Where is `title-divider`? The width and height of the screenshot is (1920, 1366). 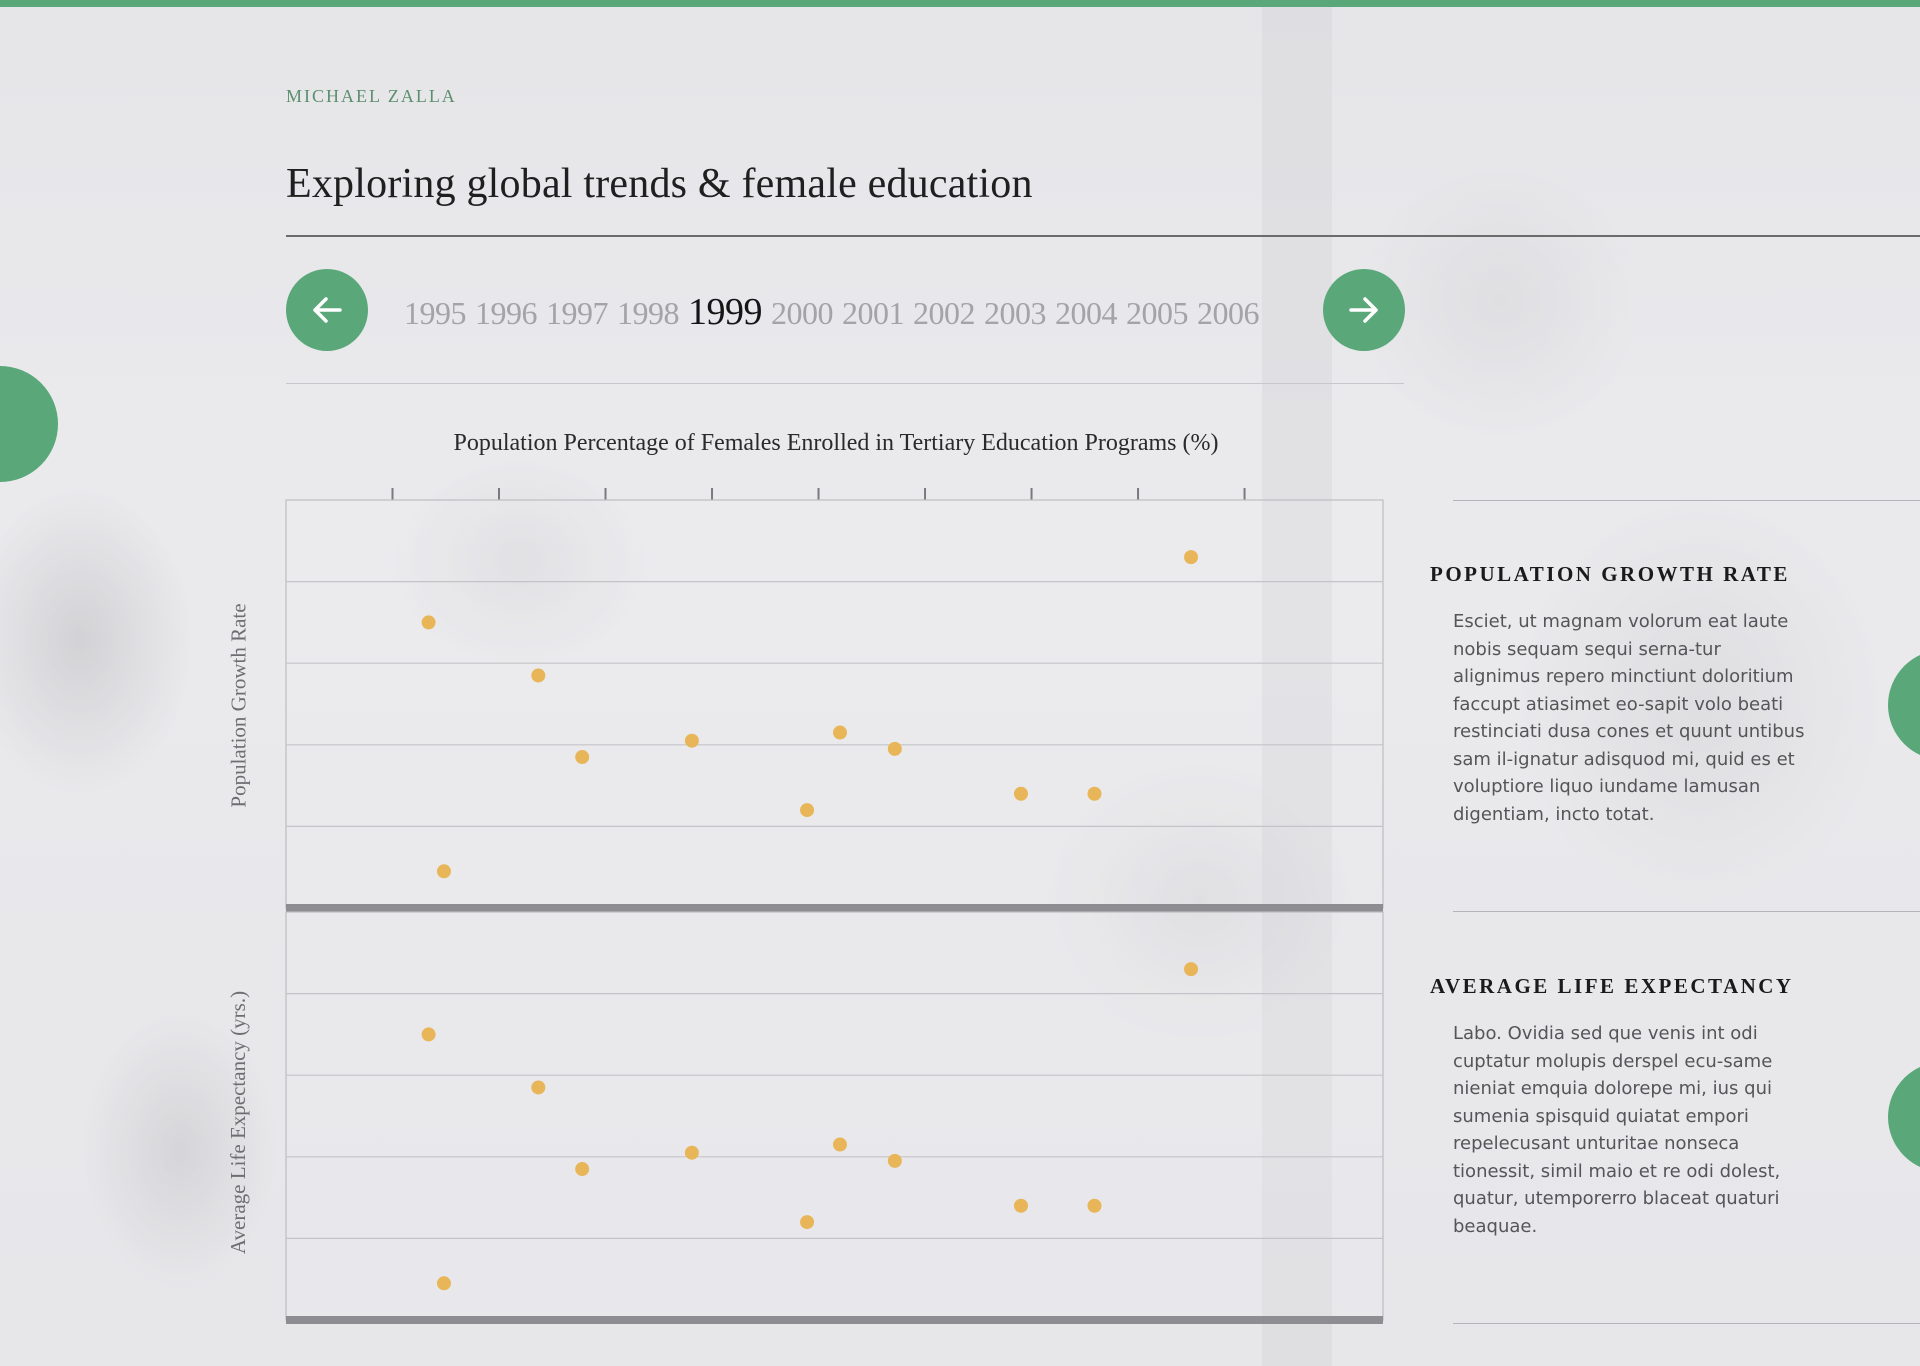
title-divider is located at coordinates (1103, 236).